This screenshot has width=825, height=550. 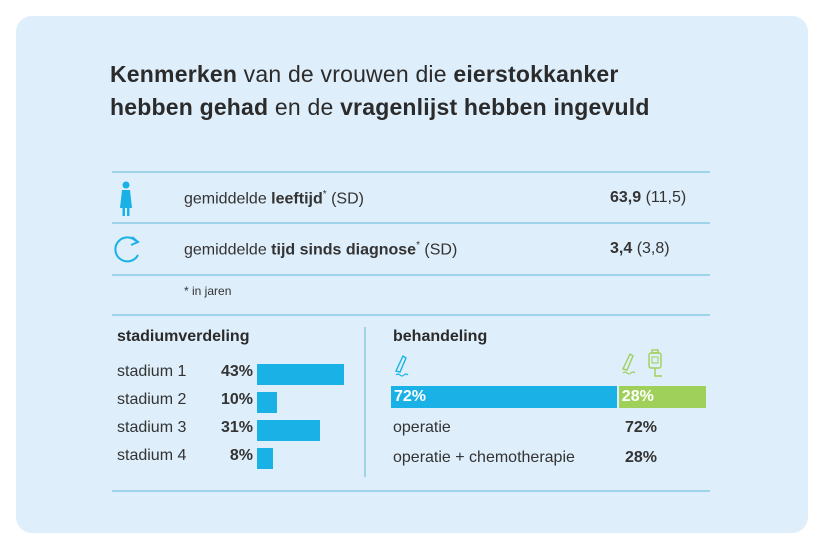 What do you see at coordinates (152, 399) in the screenshot?
I see `stage-label: stadium 2` at bounding box center [152, 399].